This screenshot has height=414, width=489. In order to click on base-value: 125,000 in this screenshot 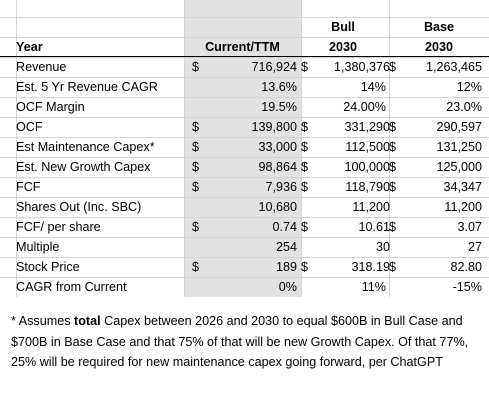, I will do `click(459, 167)`.